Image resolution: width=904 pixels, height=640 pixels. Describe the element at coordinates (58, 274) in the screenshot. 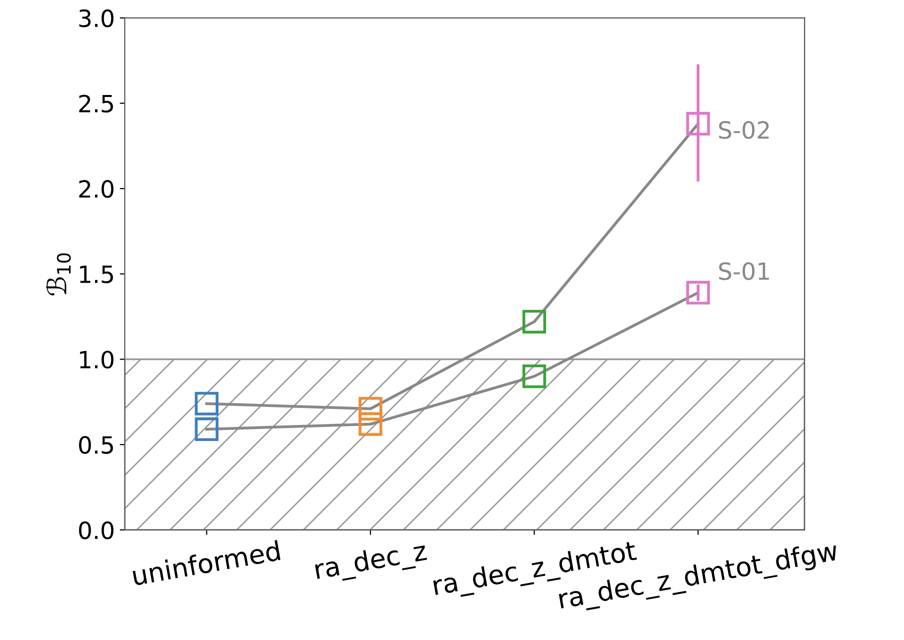

I see `y-axis-title: ℬ$_{10}$` at that location.